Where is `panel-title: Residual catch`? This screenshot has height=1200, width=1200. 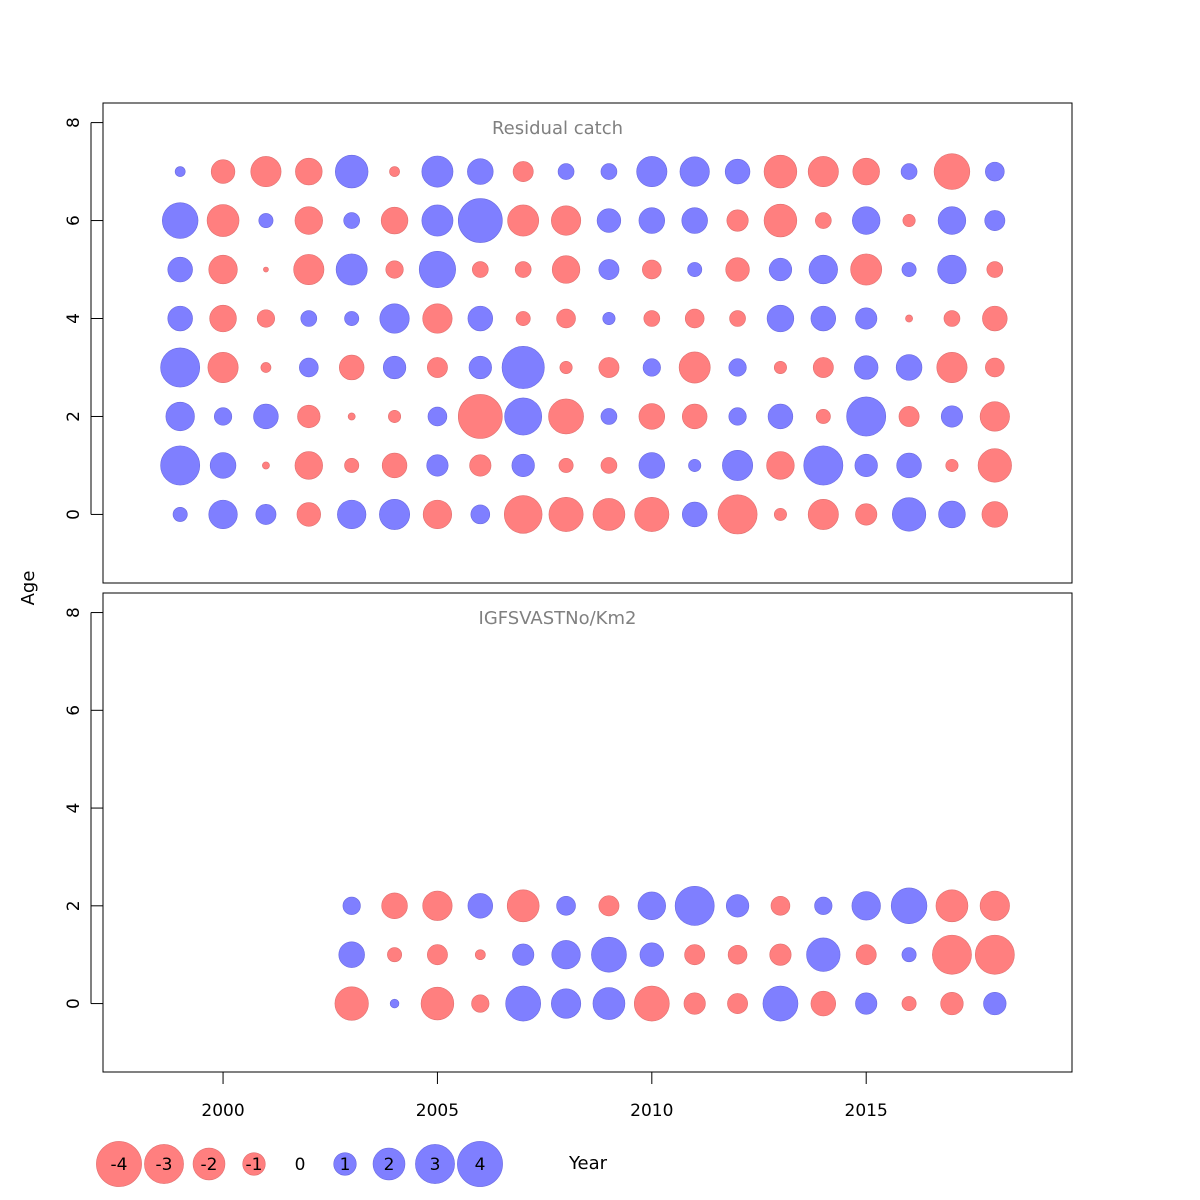 panel-title: Residual catch is located at coordinates (557, 128).